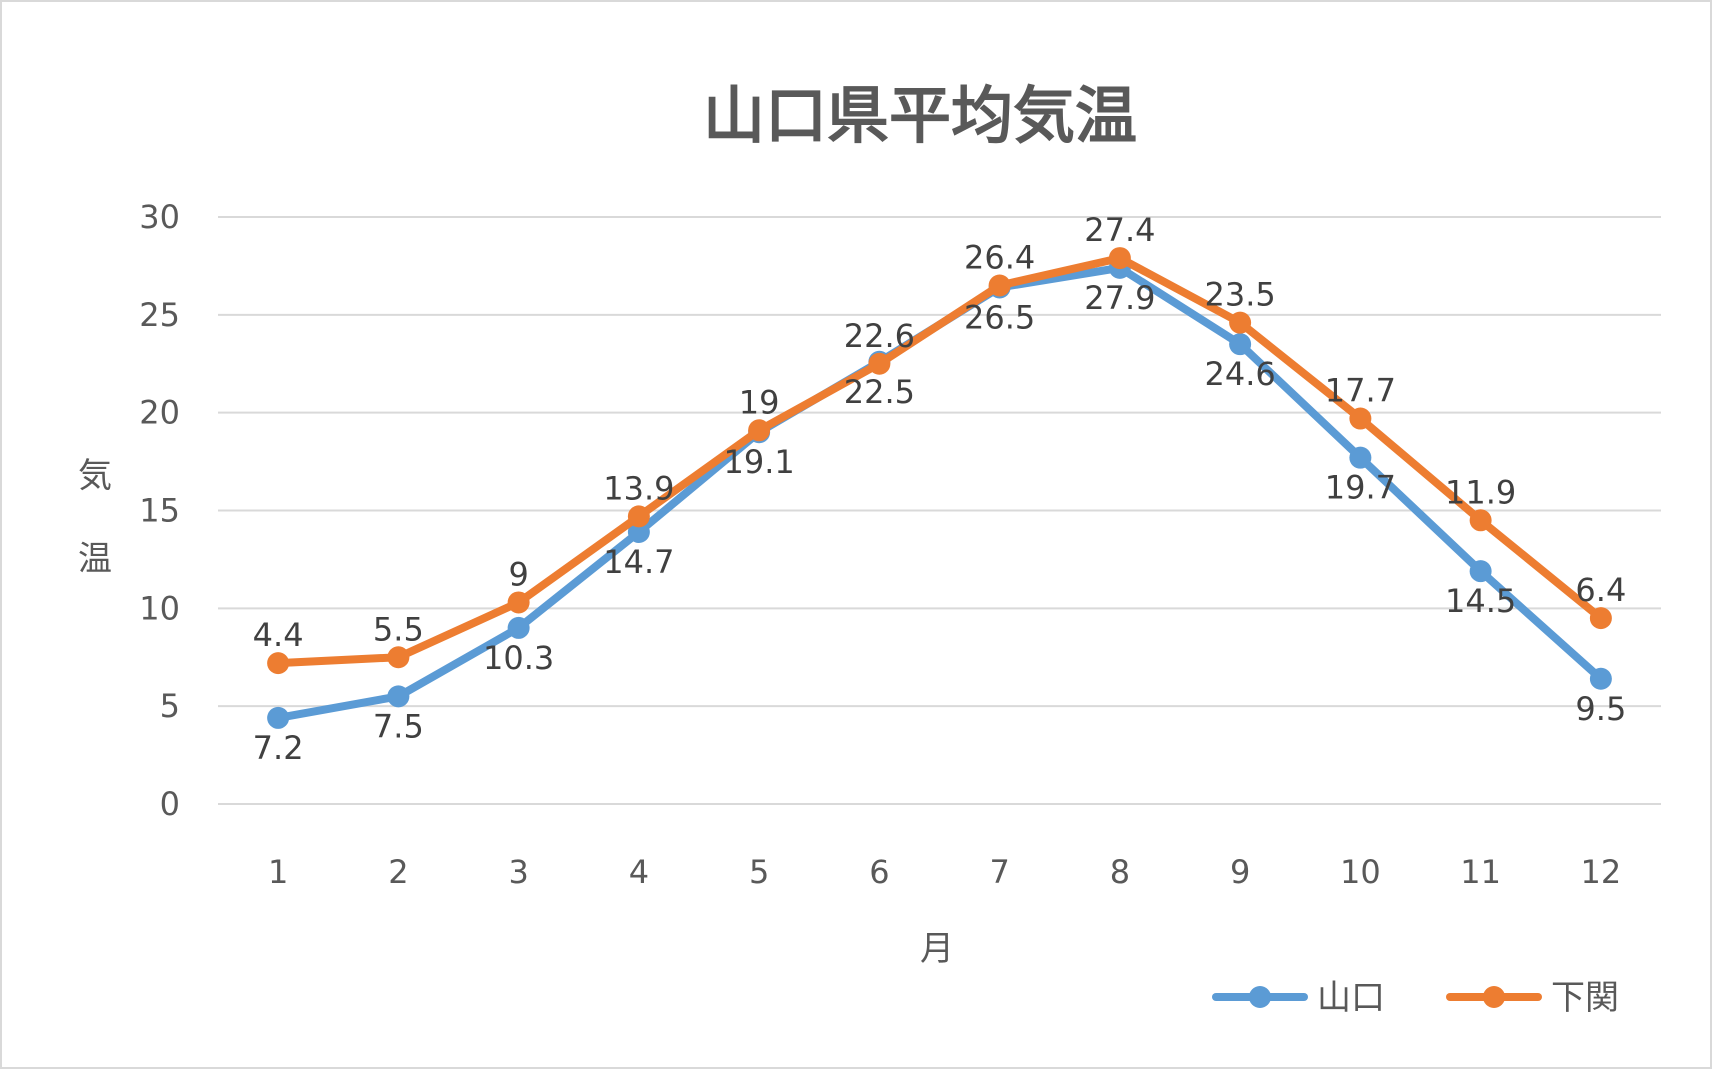 Image resolution: width=1712 pixels, height=1071 pixels. Describe the element at coordinates (879, 392) in the screenshot. I see `data-label: 22.5` at that location.